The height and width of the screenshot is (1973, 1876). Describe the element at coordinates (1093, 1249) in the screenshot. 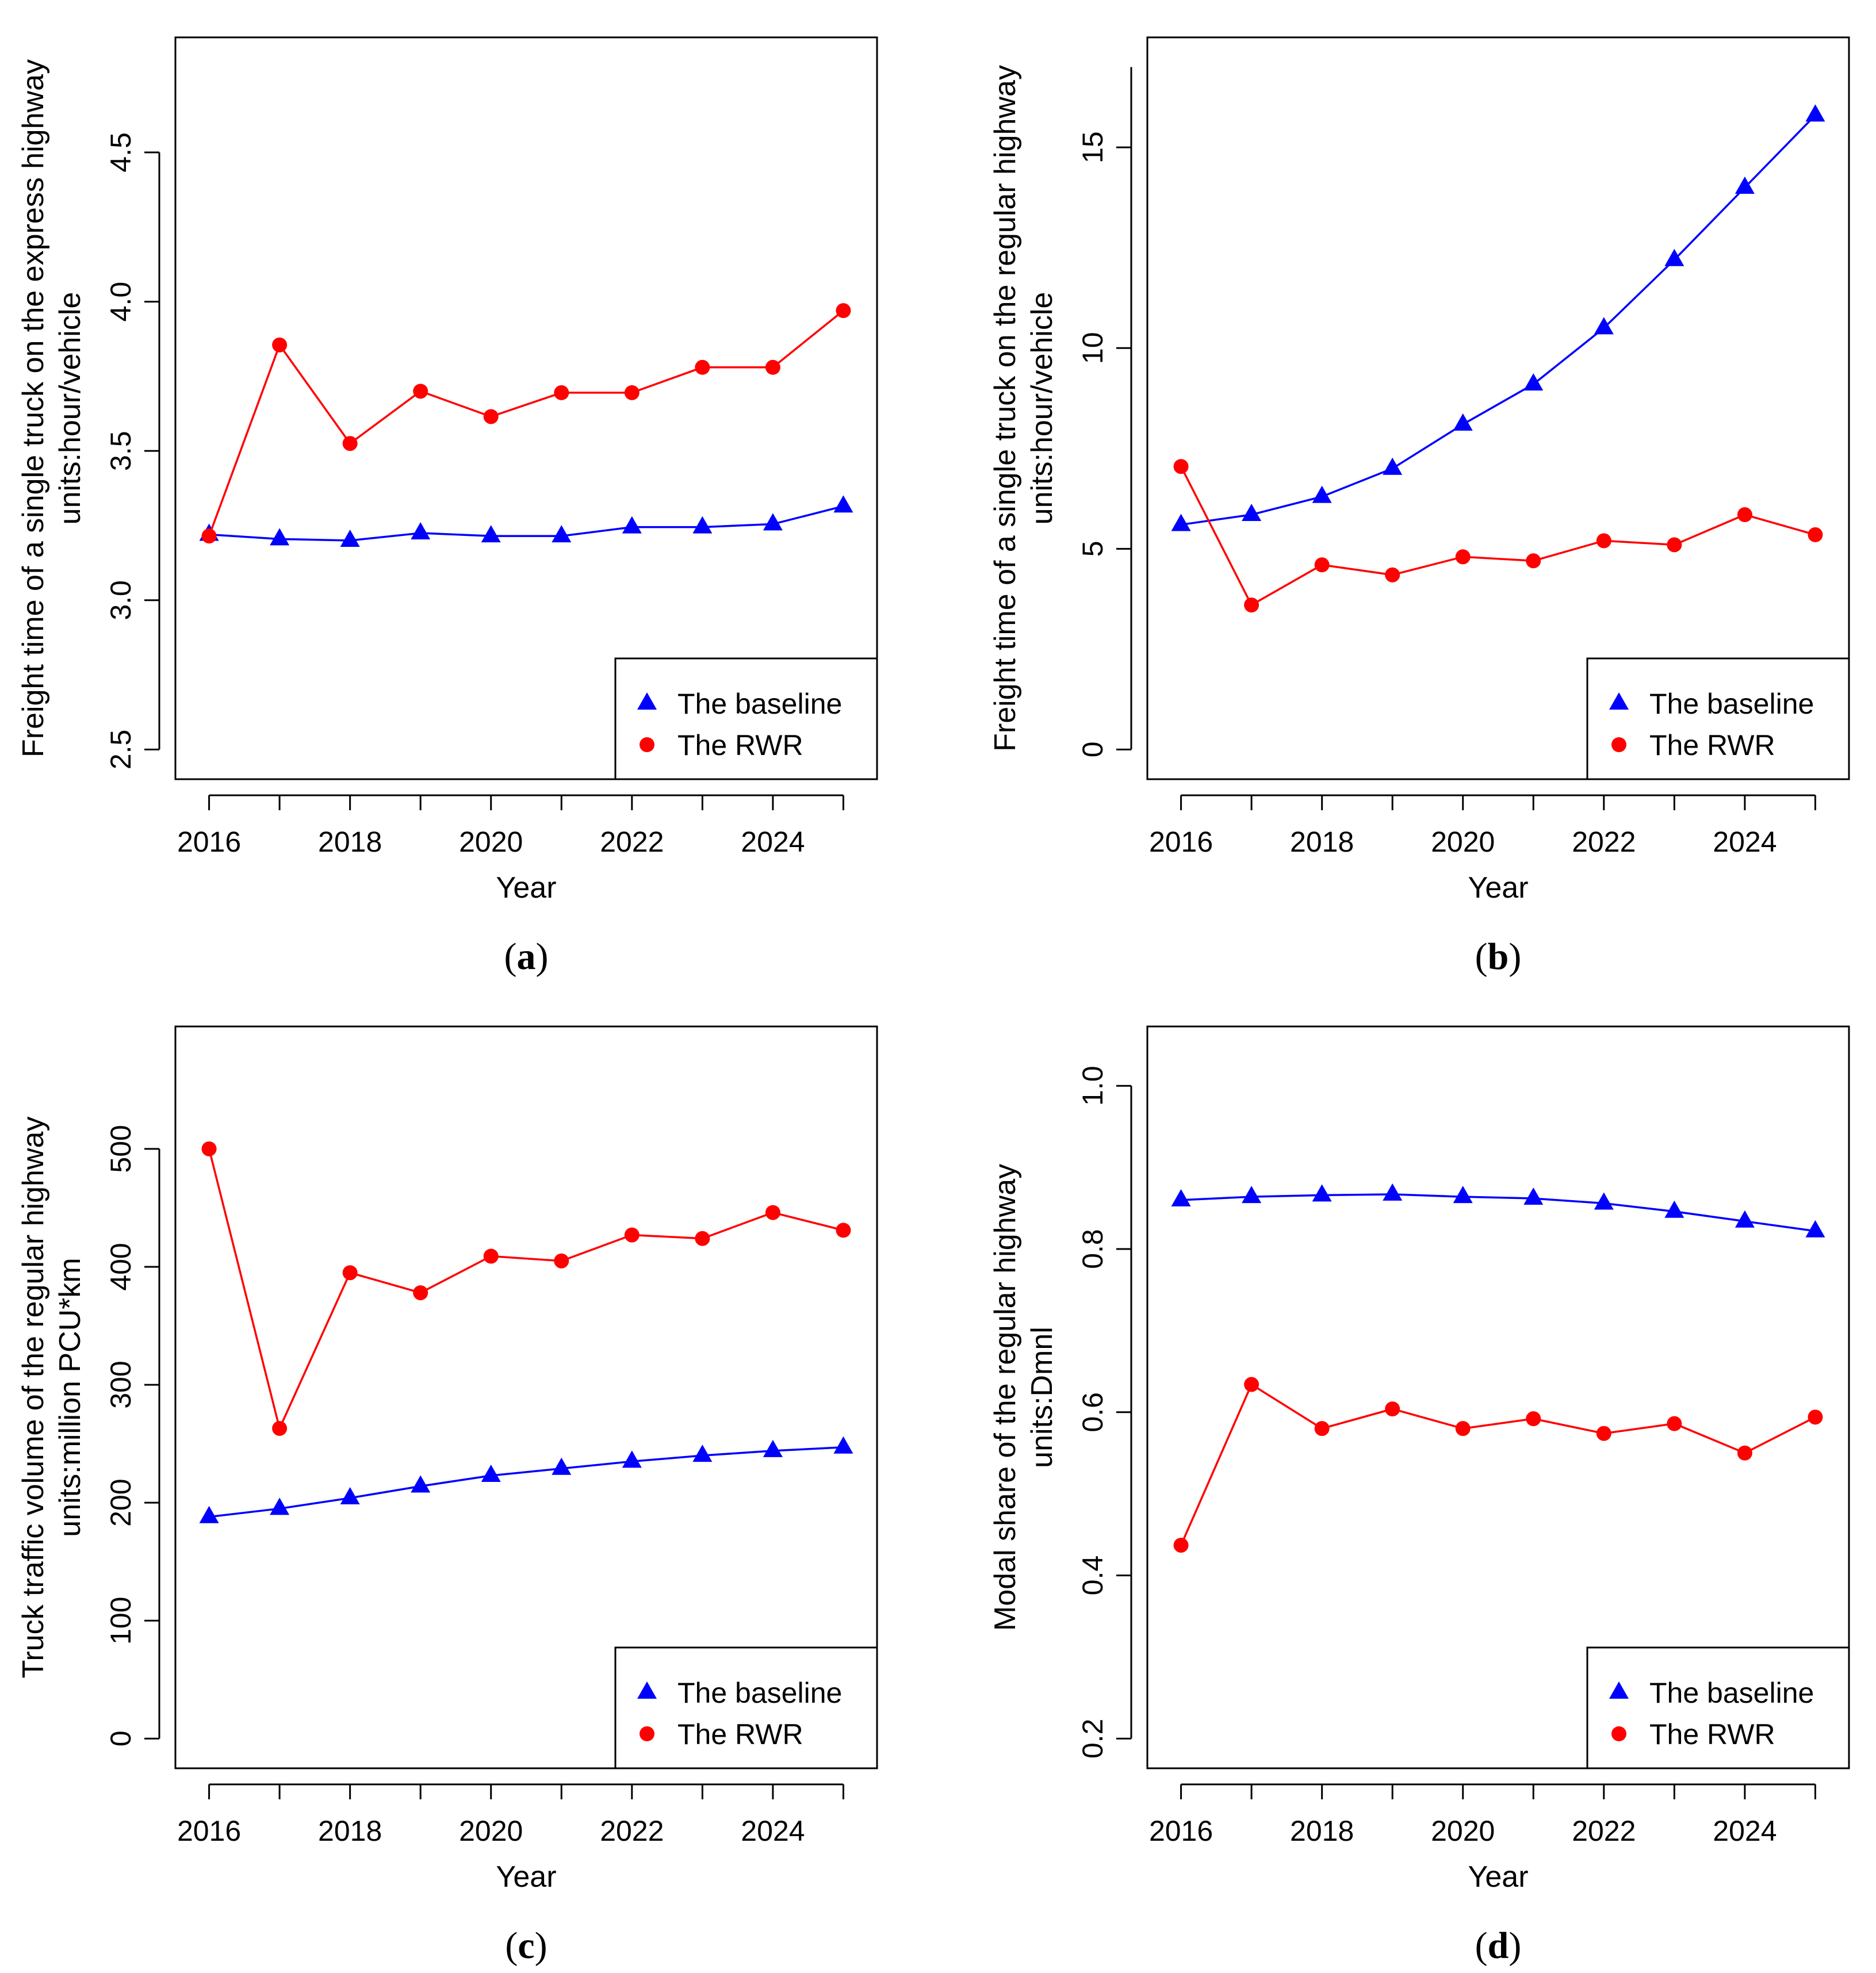

I see `y-tick-label: 0.8` at that location.